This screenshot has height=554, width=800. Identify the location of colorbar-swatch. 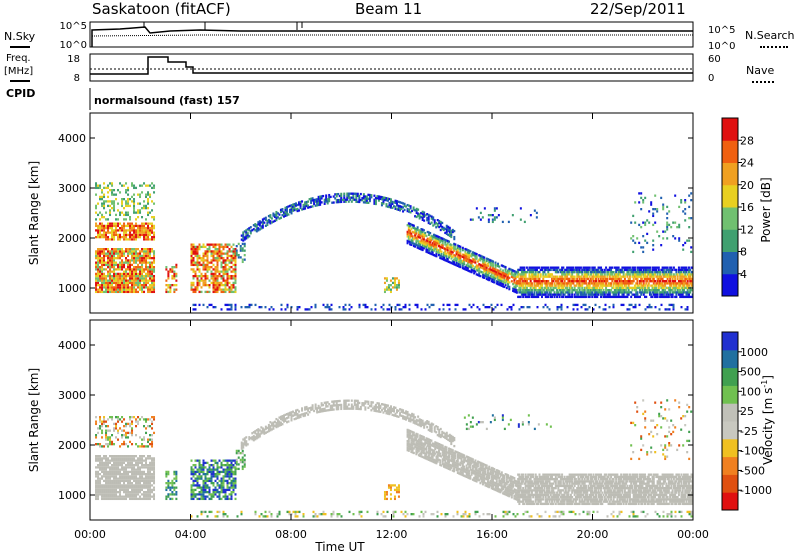
(730, 196).